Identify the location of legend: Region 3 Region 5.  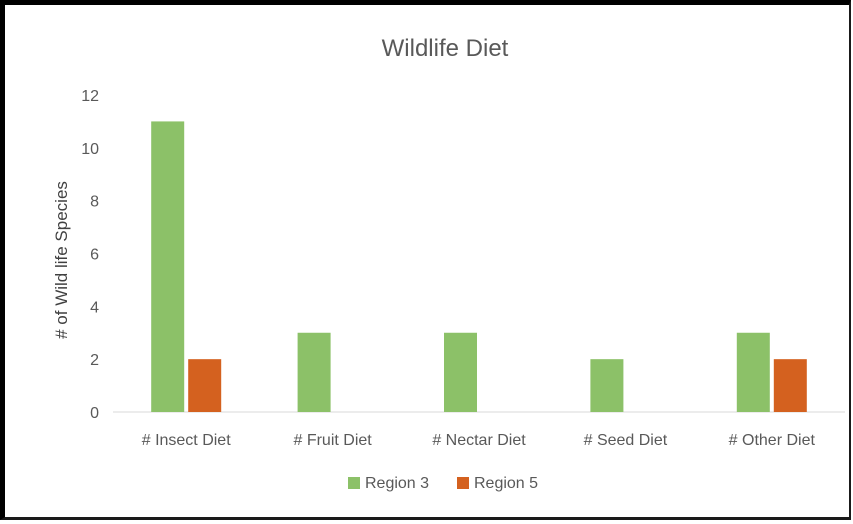
(443, 483).